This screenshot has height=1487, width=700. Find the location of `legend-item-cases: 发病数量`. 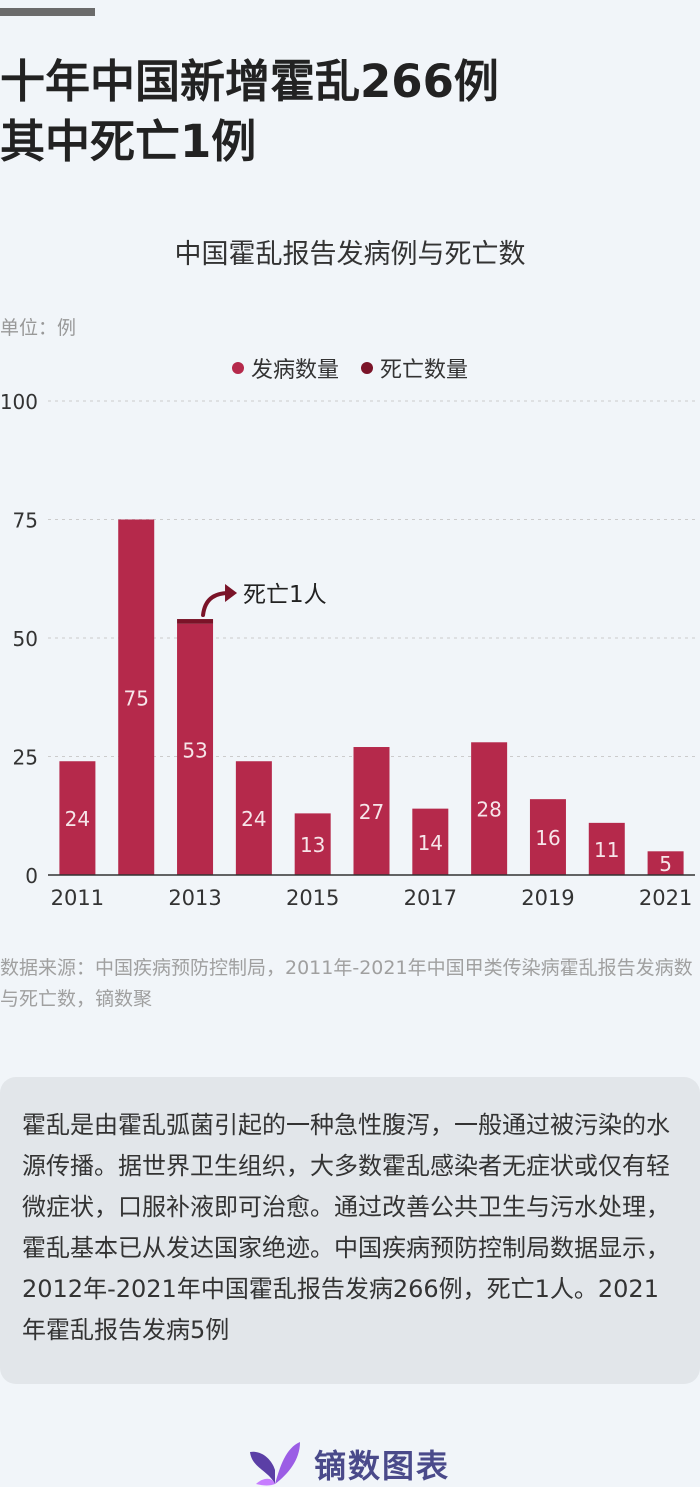

legend-item-cases: 发病数量 is located at coordinates (285, 368).